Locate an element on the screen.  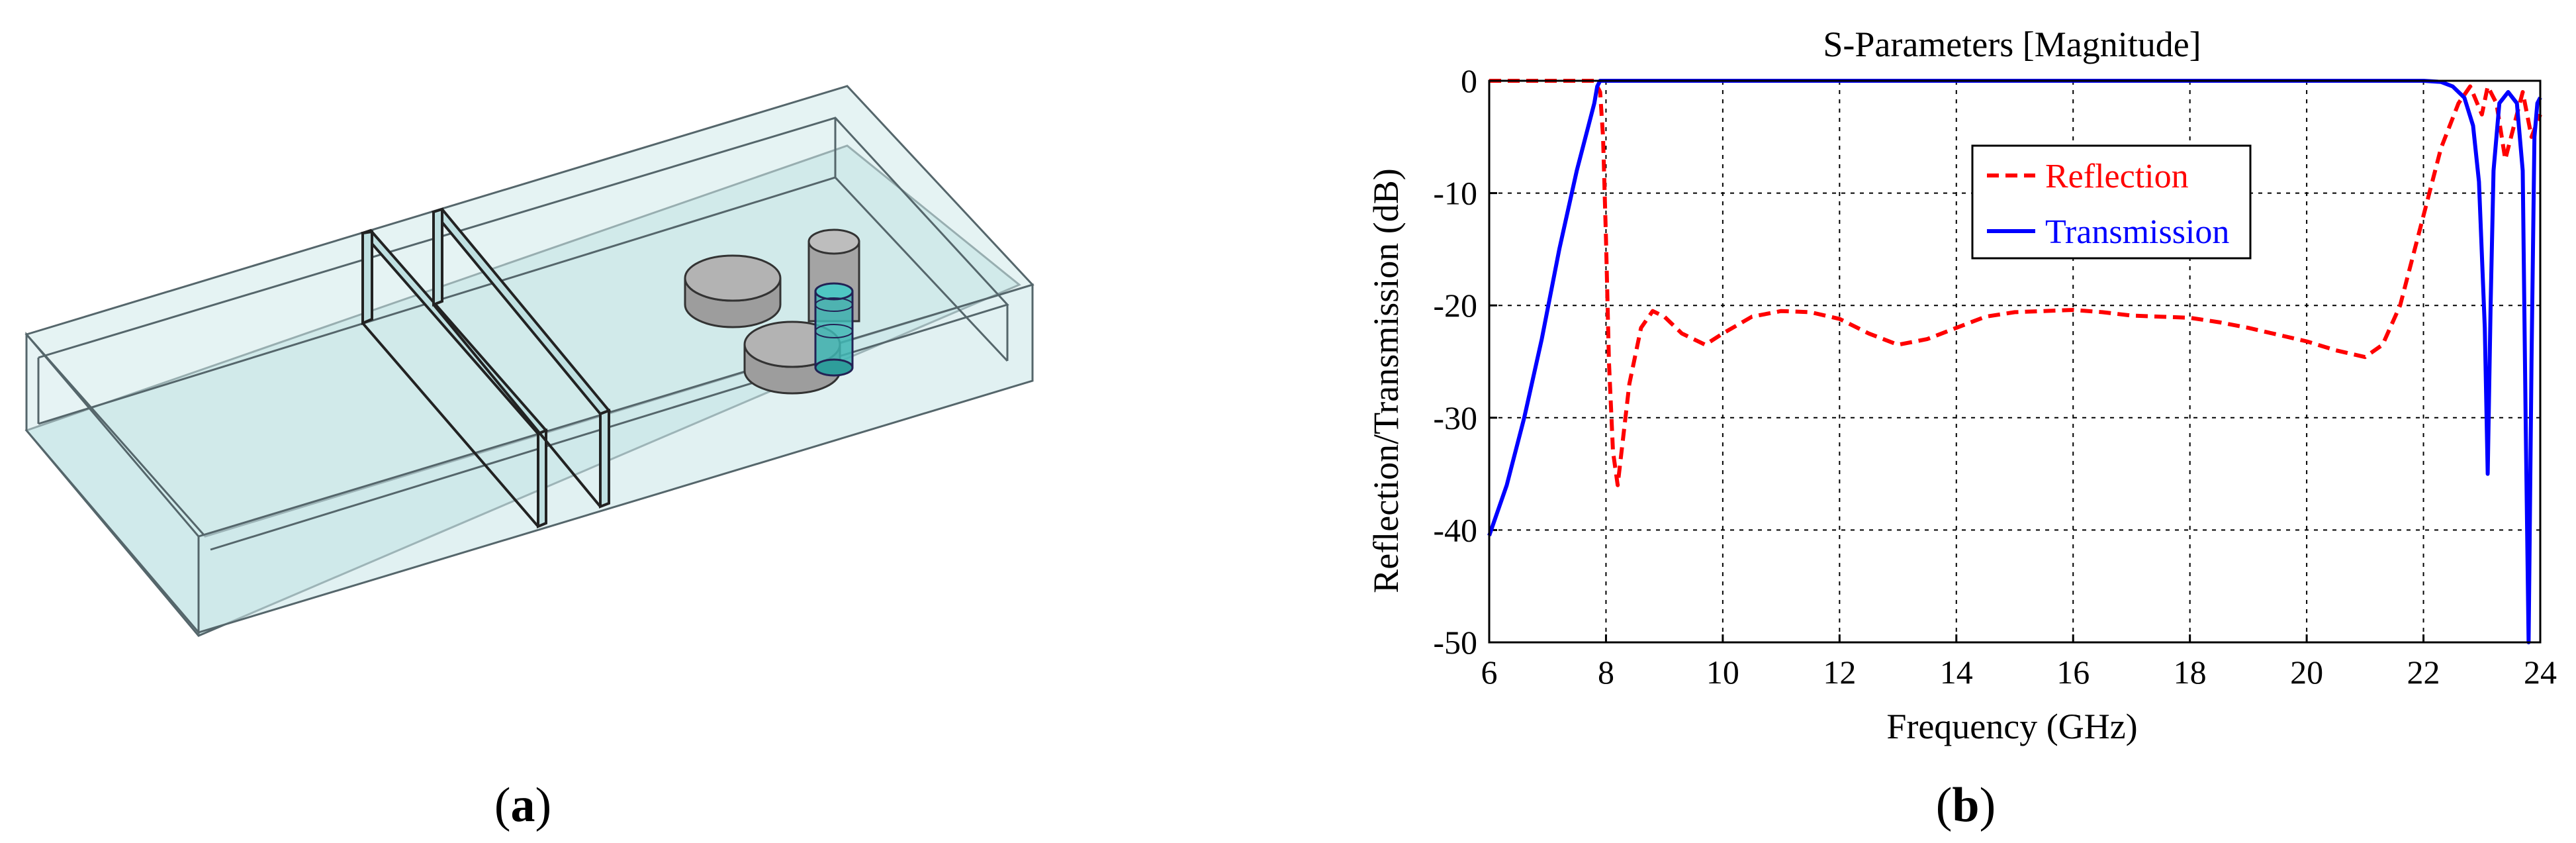
x-tick-label: 10 is located at coordinates (1722, 672).